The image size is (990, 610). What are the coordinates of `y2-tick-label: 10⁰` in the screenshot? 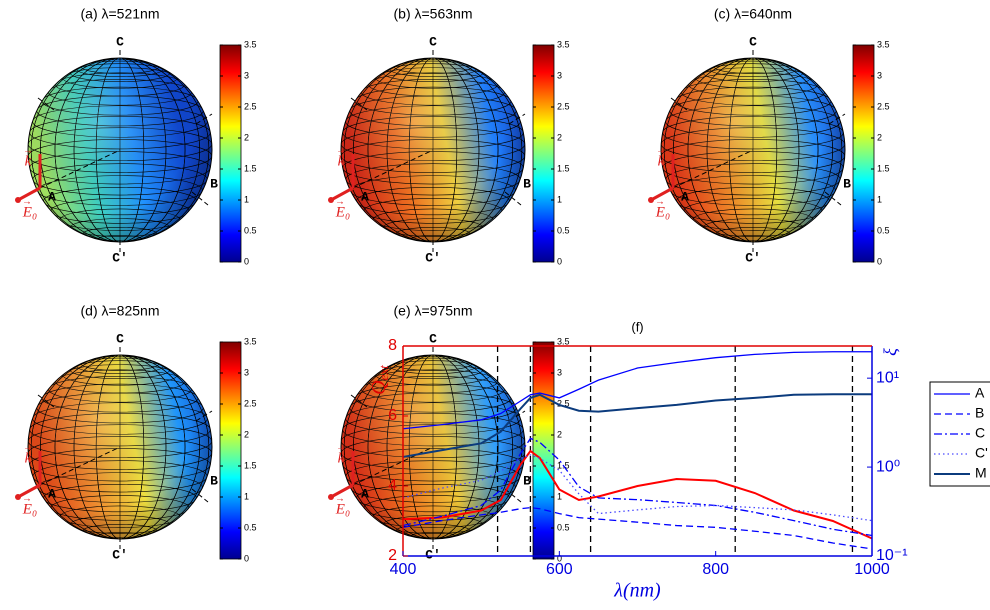 It's located at (888, 466).